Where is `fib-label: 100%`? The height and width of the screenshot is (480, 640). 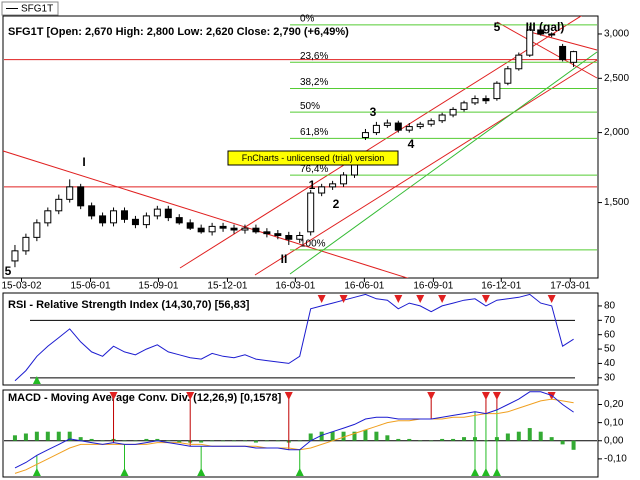 fib-label: 100% is located at coordinates (313, 243).